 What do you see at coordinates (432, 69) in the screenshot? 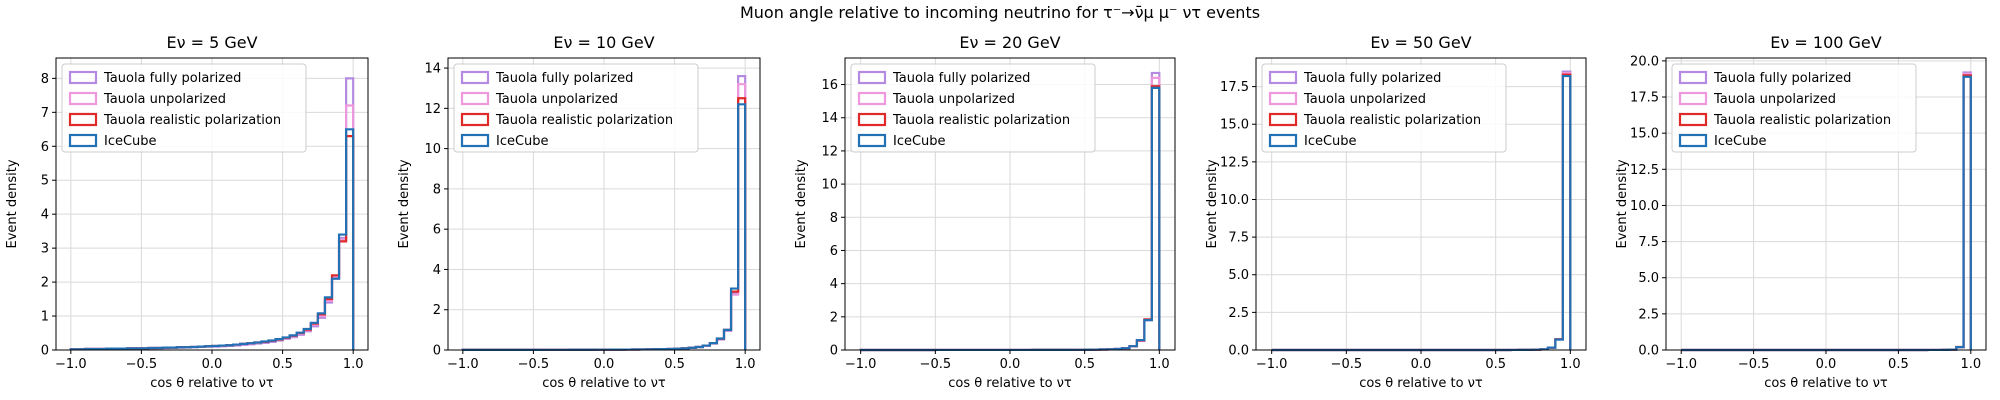
I see `y-tick-label: 14` at bounding box center [432, 69].